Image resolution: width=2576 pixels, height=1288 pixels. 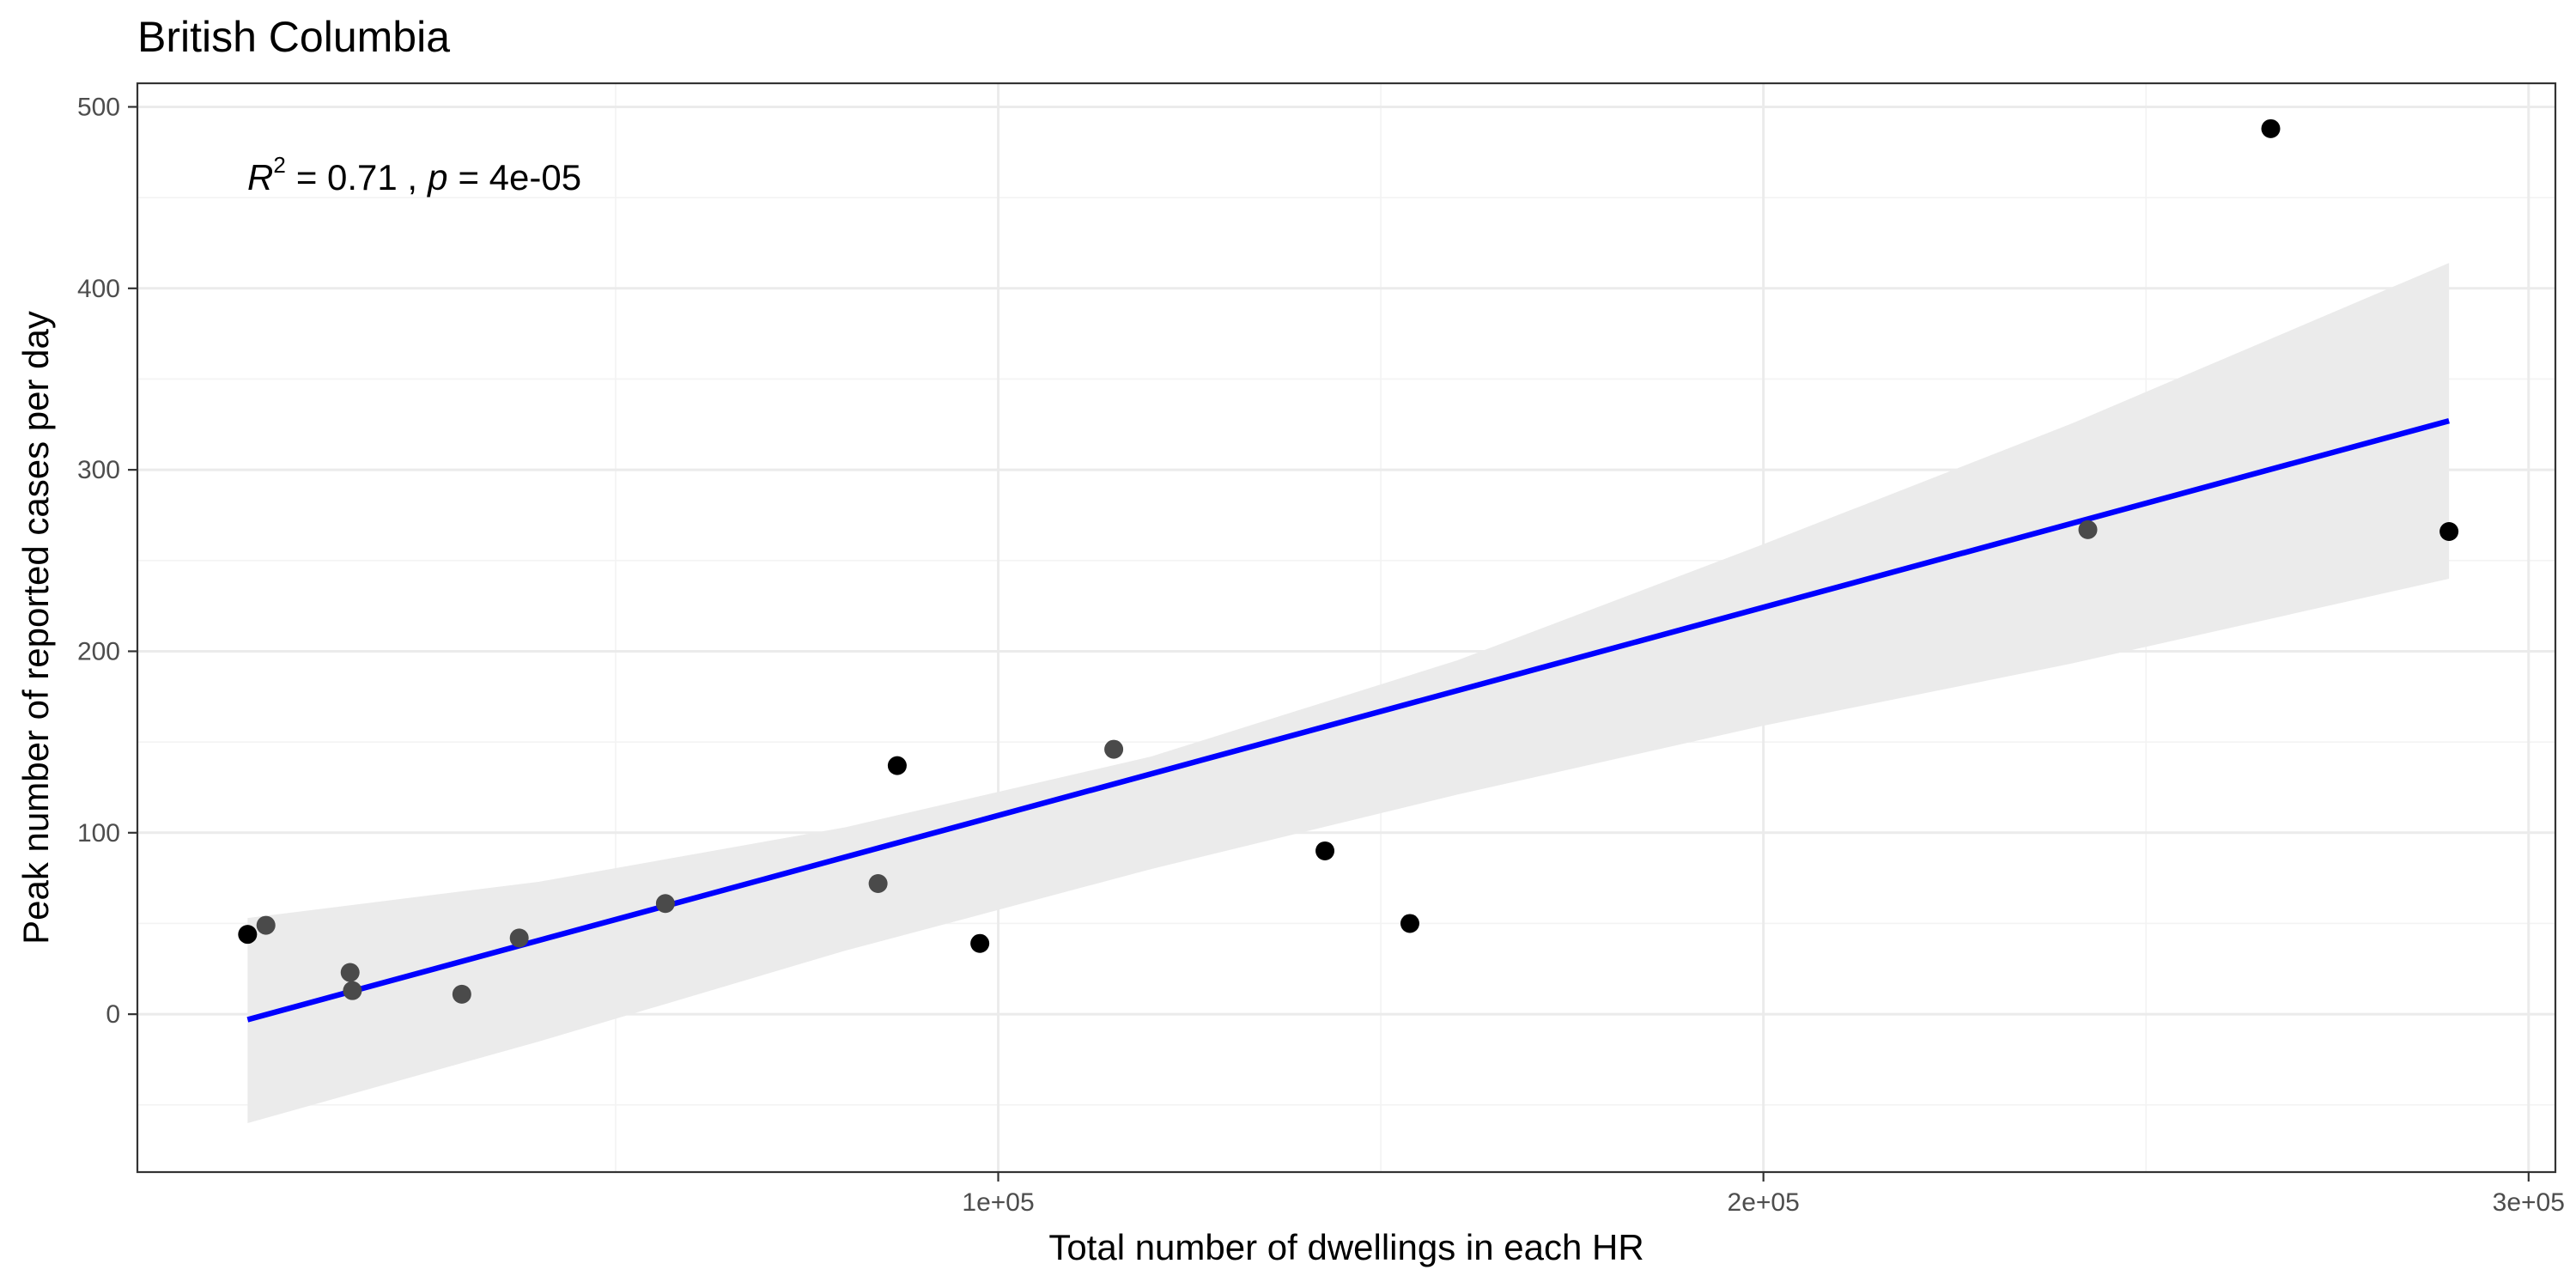 I want to click on y-axis-title: Peak number of reported cases per day, so click(x=36, y=628).